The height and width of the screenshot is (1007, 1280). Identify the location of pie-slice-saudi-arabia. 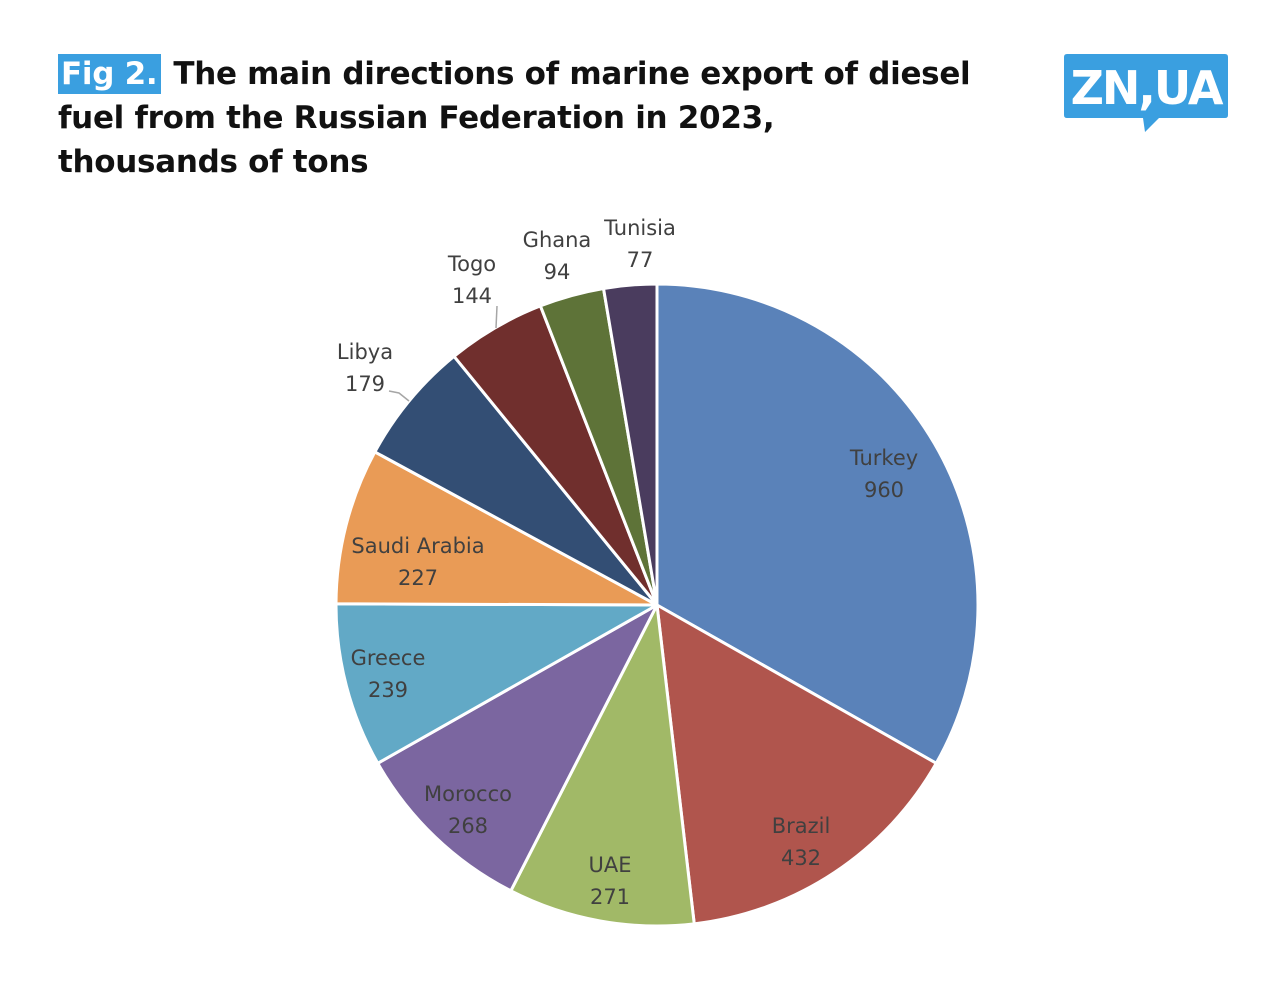
(496, 528).